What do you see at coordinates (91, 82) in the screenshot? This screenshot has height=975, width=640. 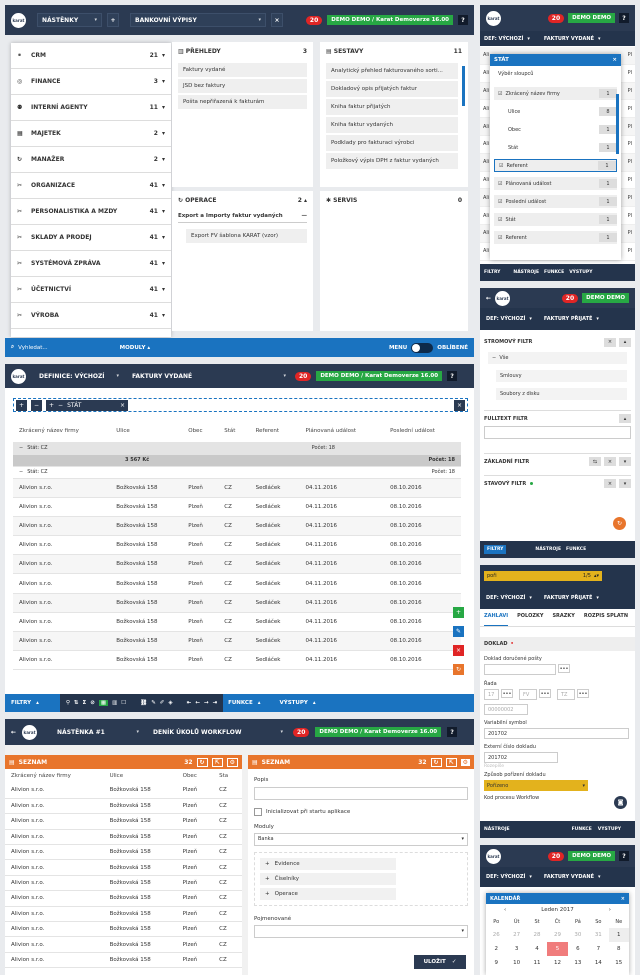 I see `module-item: ◎ FINANCE 3 ▾` at bounding box center [91, 82].